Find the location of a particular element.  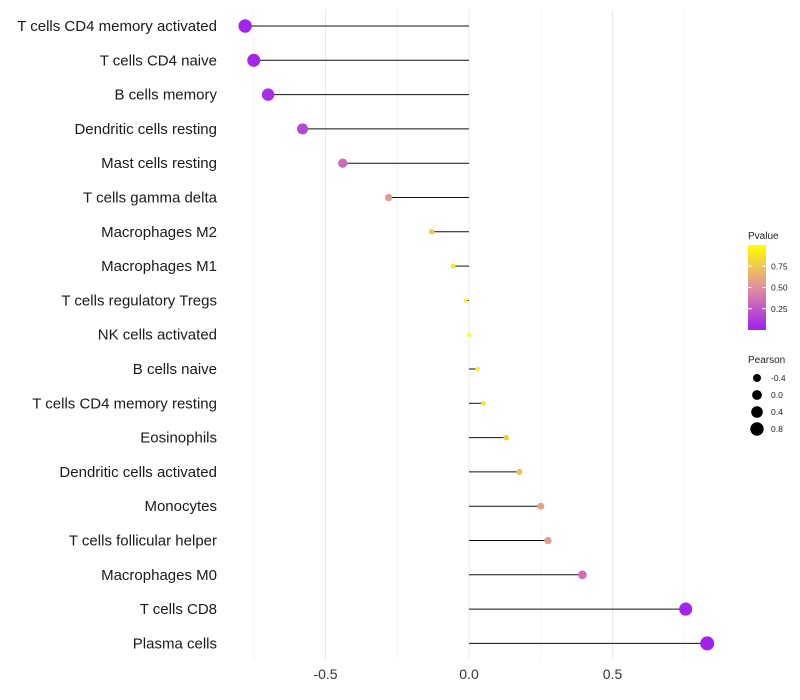

category-label: T cells CD4 naive is located at coordinates (158, 60).